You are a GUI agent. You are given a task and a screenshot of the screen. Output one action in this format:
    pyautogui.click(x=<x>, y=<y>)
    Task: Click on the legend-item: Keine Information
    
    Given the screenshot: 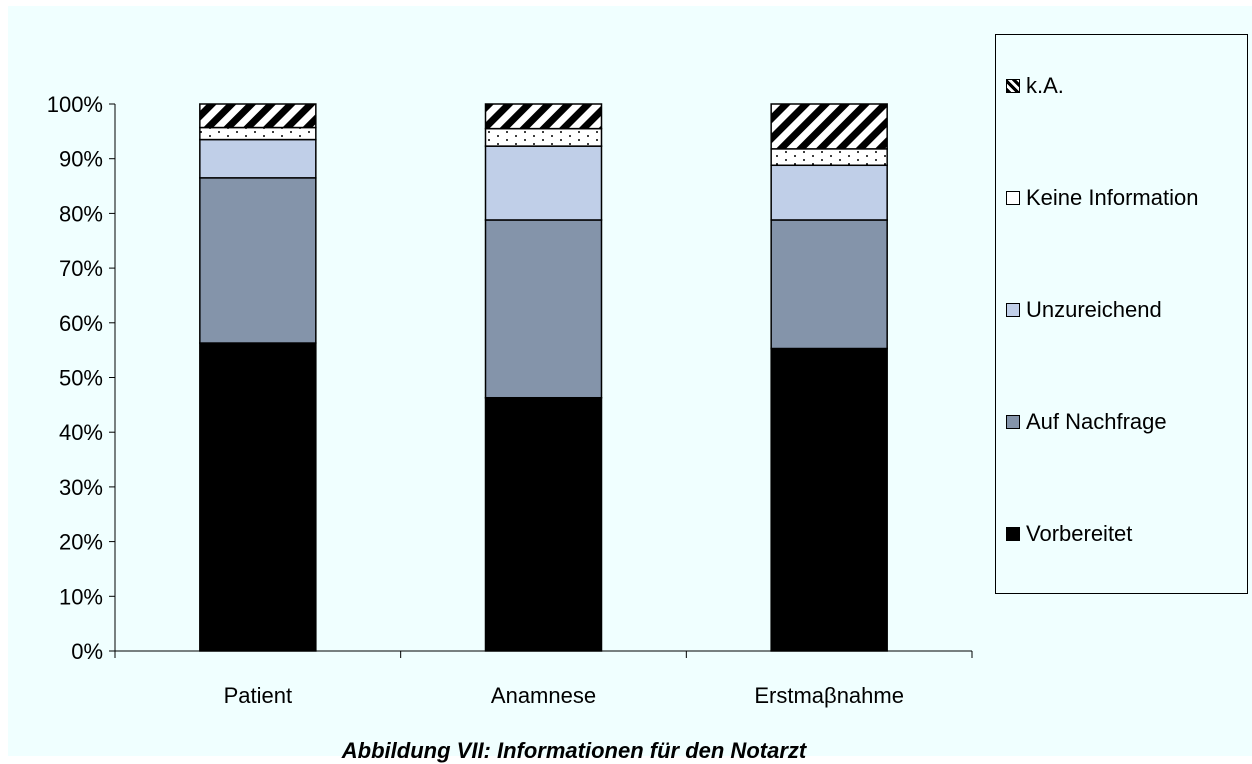 What is the action you would take?
    pyautogui.click(x=1102, y=198)
    